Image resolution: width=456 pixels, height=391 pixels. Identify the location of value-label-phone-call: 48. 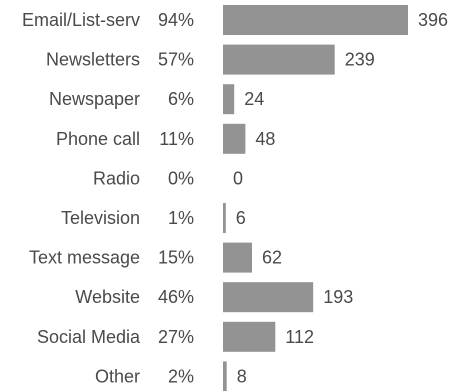
(265, 139).